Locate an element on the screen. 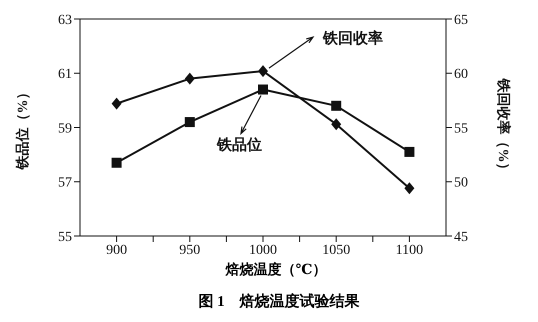 The image size is (538, 322). x-tick-label: 950 is located at coordinates (189, 250).